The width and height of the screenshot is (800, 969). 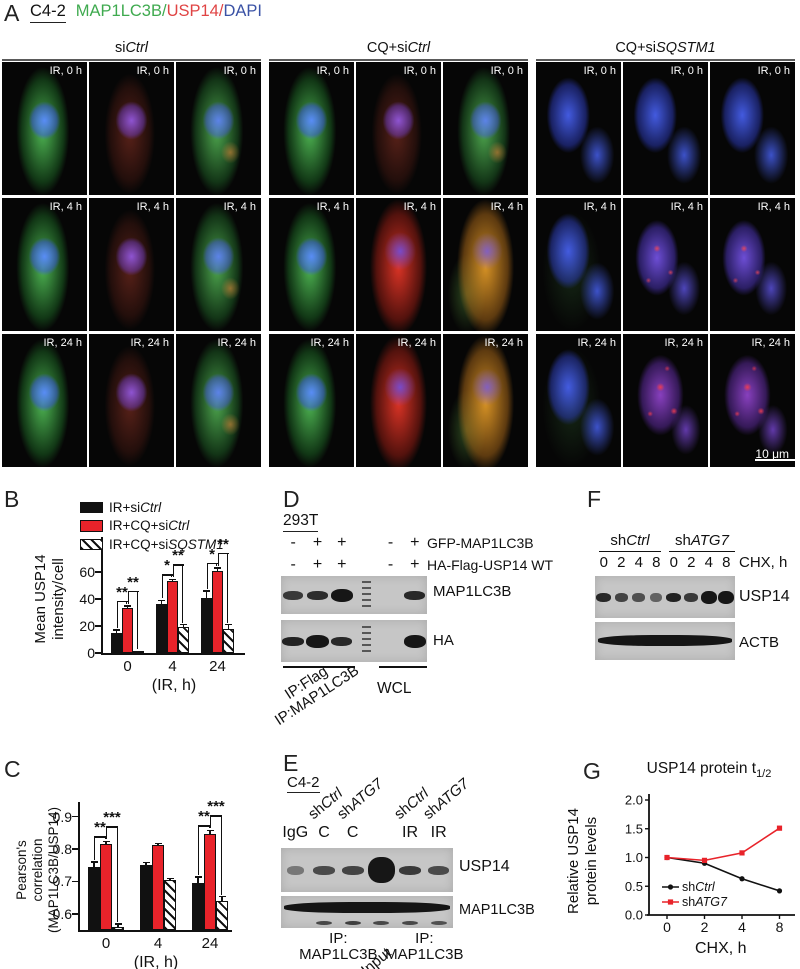 What do you see at coordinates (438, 923) in the screenshot?
I see `blot-subband` at bounding box center [438, 923].